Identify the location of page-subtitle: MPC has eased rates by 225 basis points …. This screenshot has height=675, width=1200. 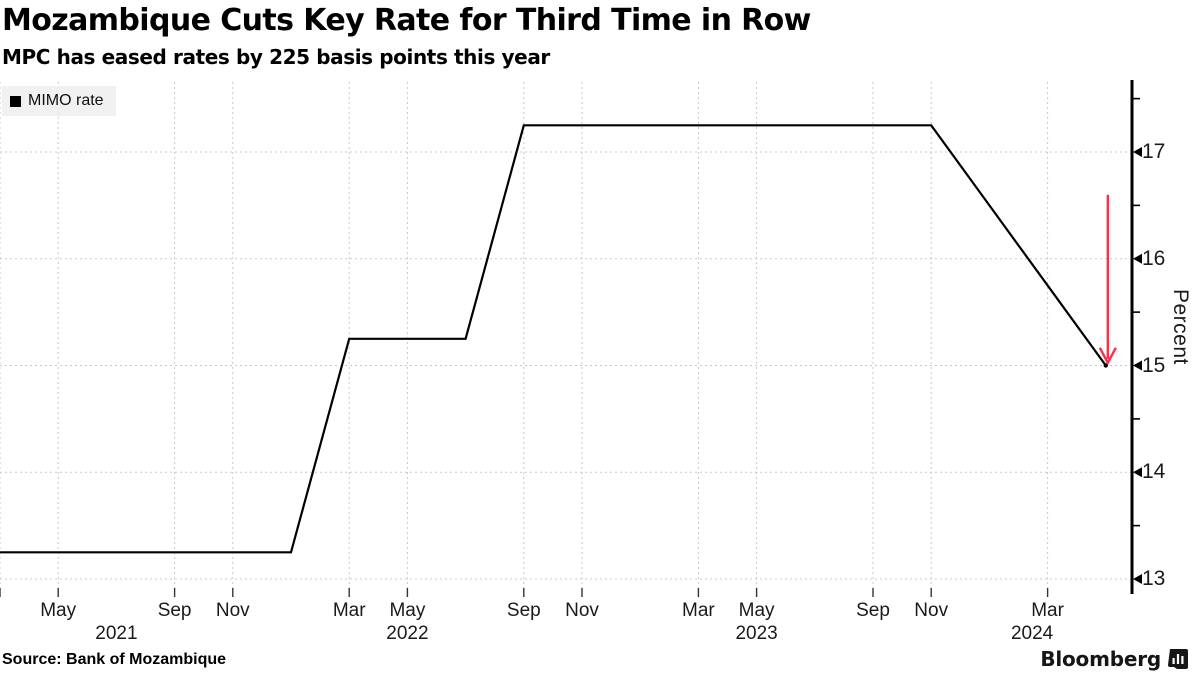
(276, 57).